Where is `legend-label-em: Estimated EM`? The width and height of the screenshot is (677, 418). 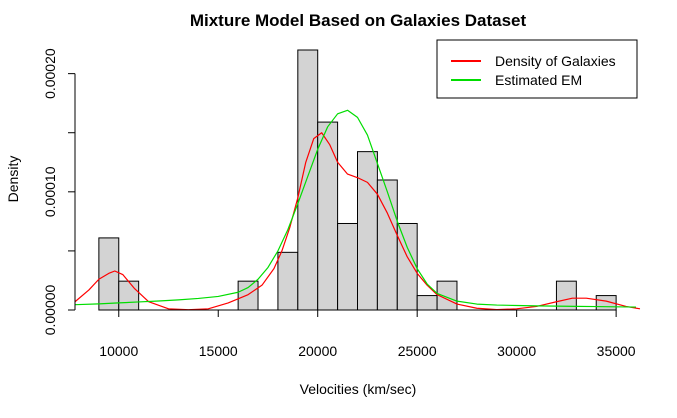
legend-label-em: Estimated EM is located at coordinates (538, 80).